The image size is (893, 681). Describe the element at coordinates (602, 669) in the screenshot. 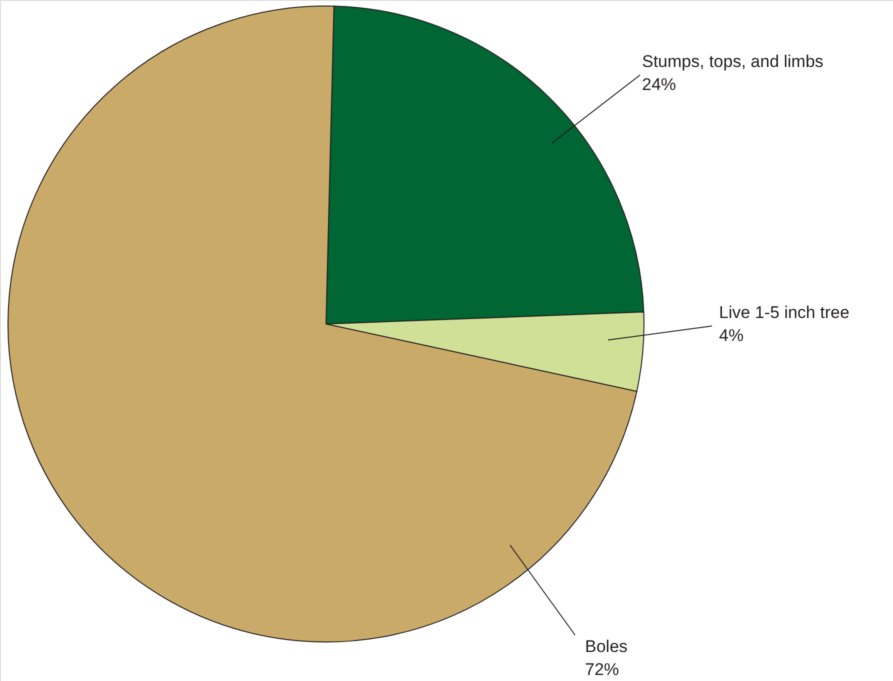

I see `data-label: 72%` at that location.